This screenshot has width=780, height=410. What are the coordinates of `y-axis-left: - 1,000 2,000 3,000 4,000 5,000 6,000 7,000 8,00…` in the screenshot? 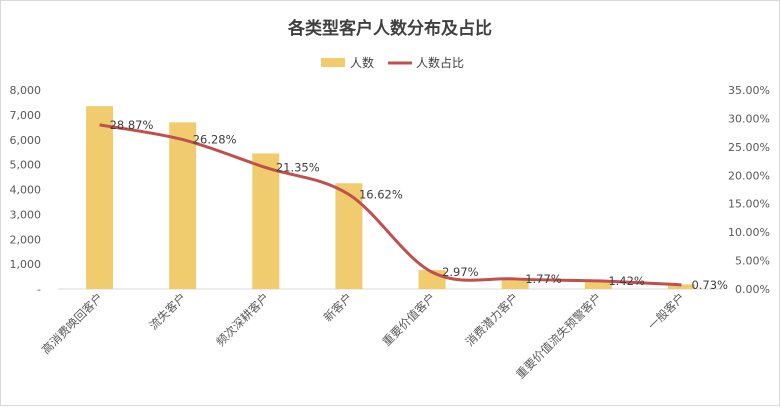 It's located at (26, 190).